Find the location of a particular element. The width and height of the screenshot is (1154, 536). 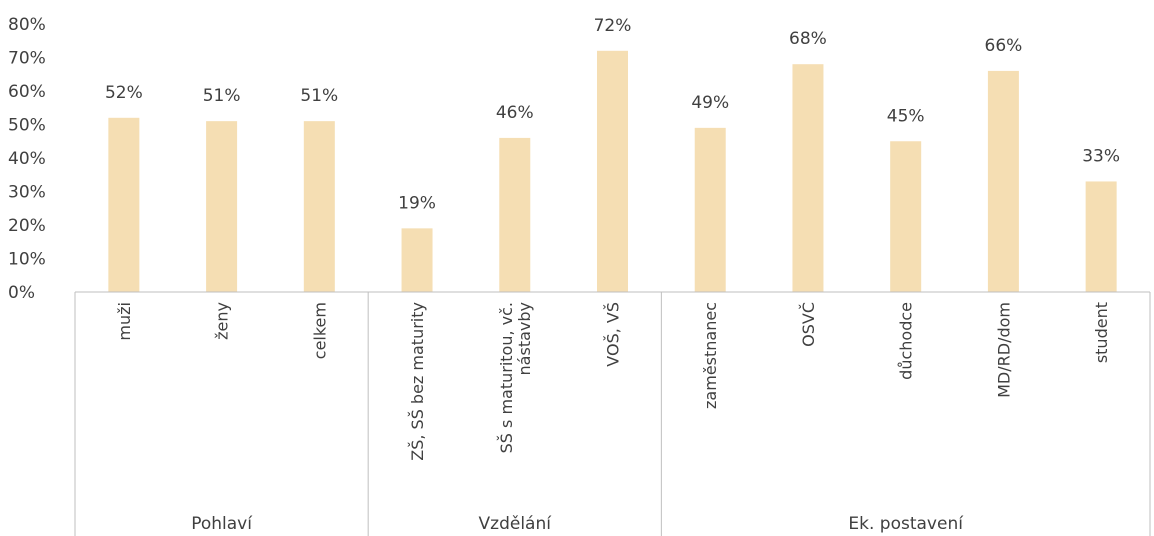

group-label: Pohlaví is located at coordinates (222, 524).